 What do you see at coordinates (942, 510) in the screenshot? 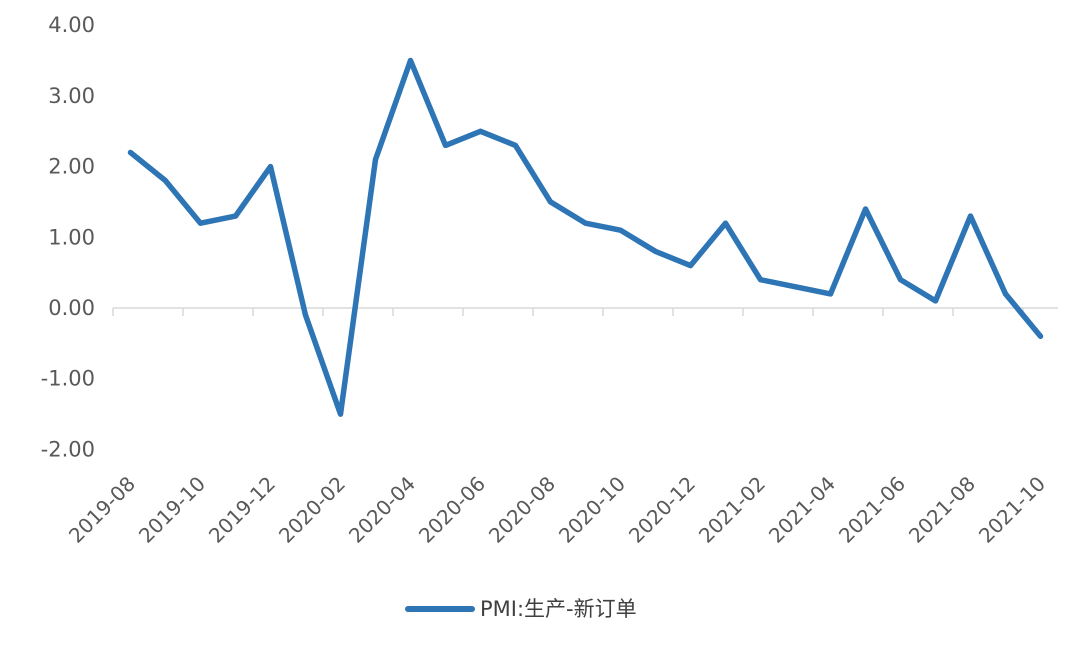
I see `x-tick-label: 2021-08` at bounding box center [942, 510].